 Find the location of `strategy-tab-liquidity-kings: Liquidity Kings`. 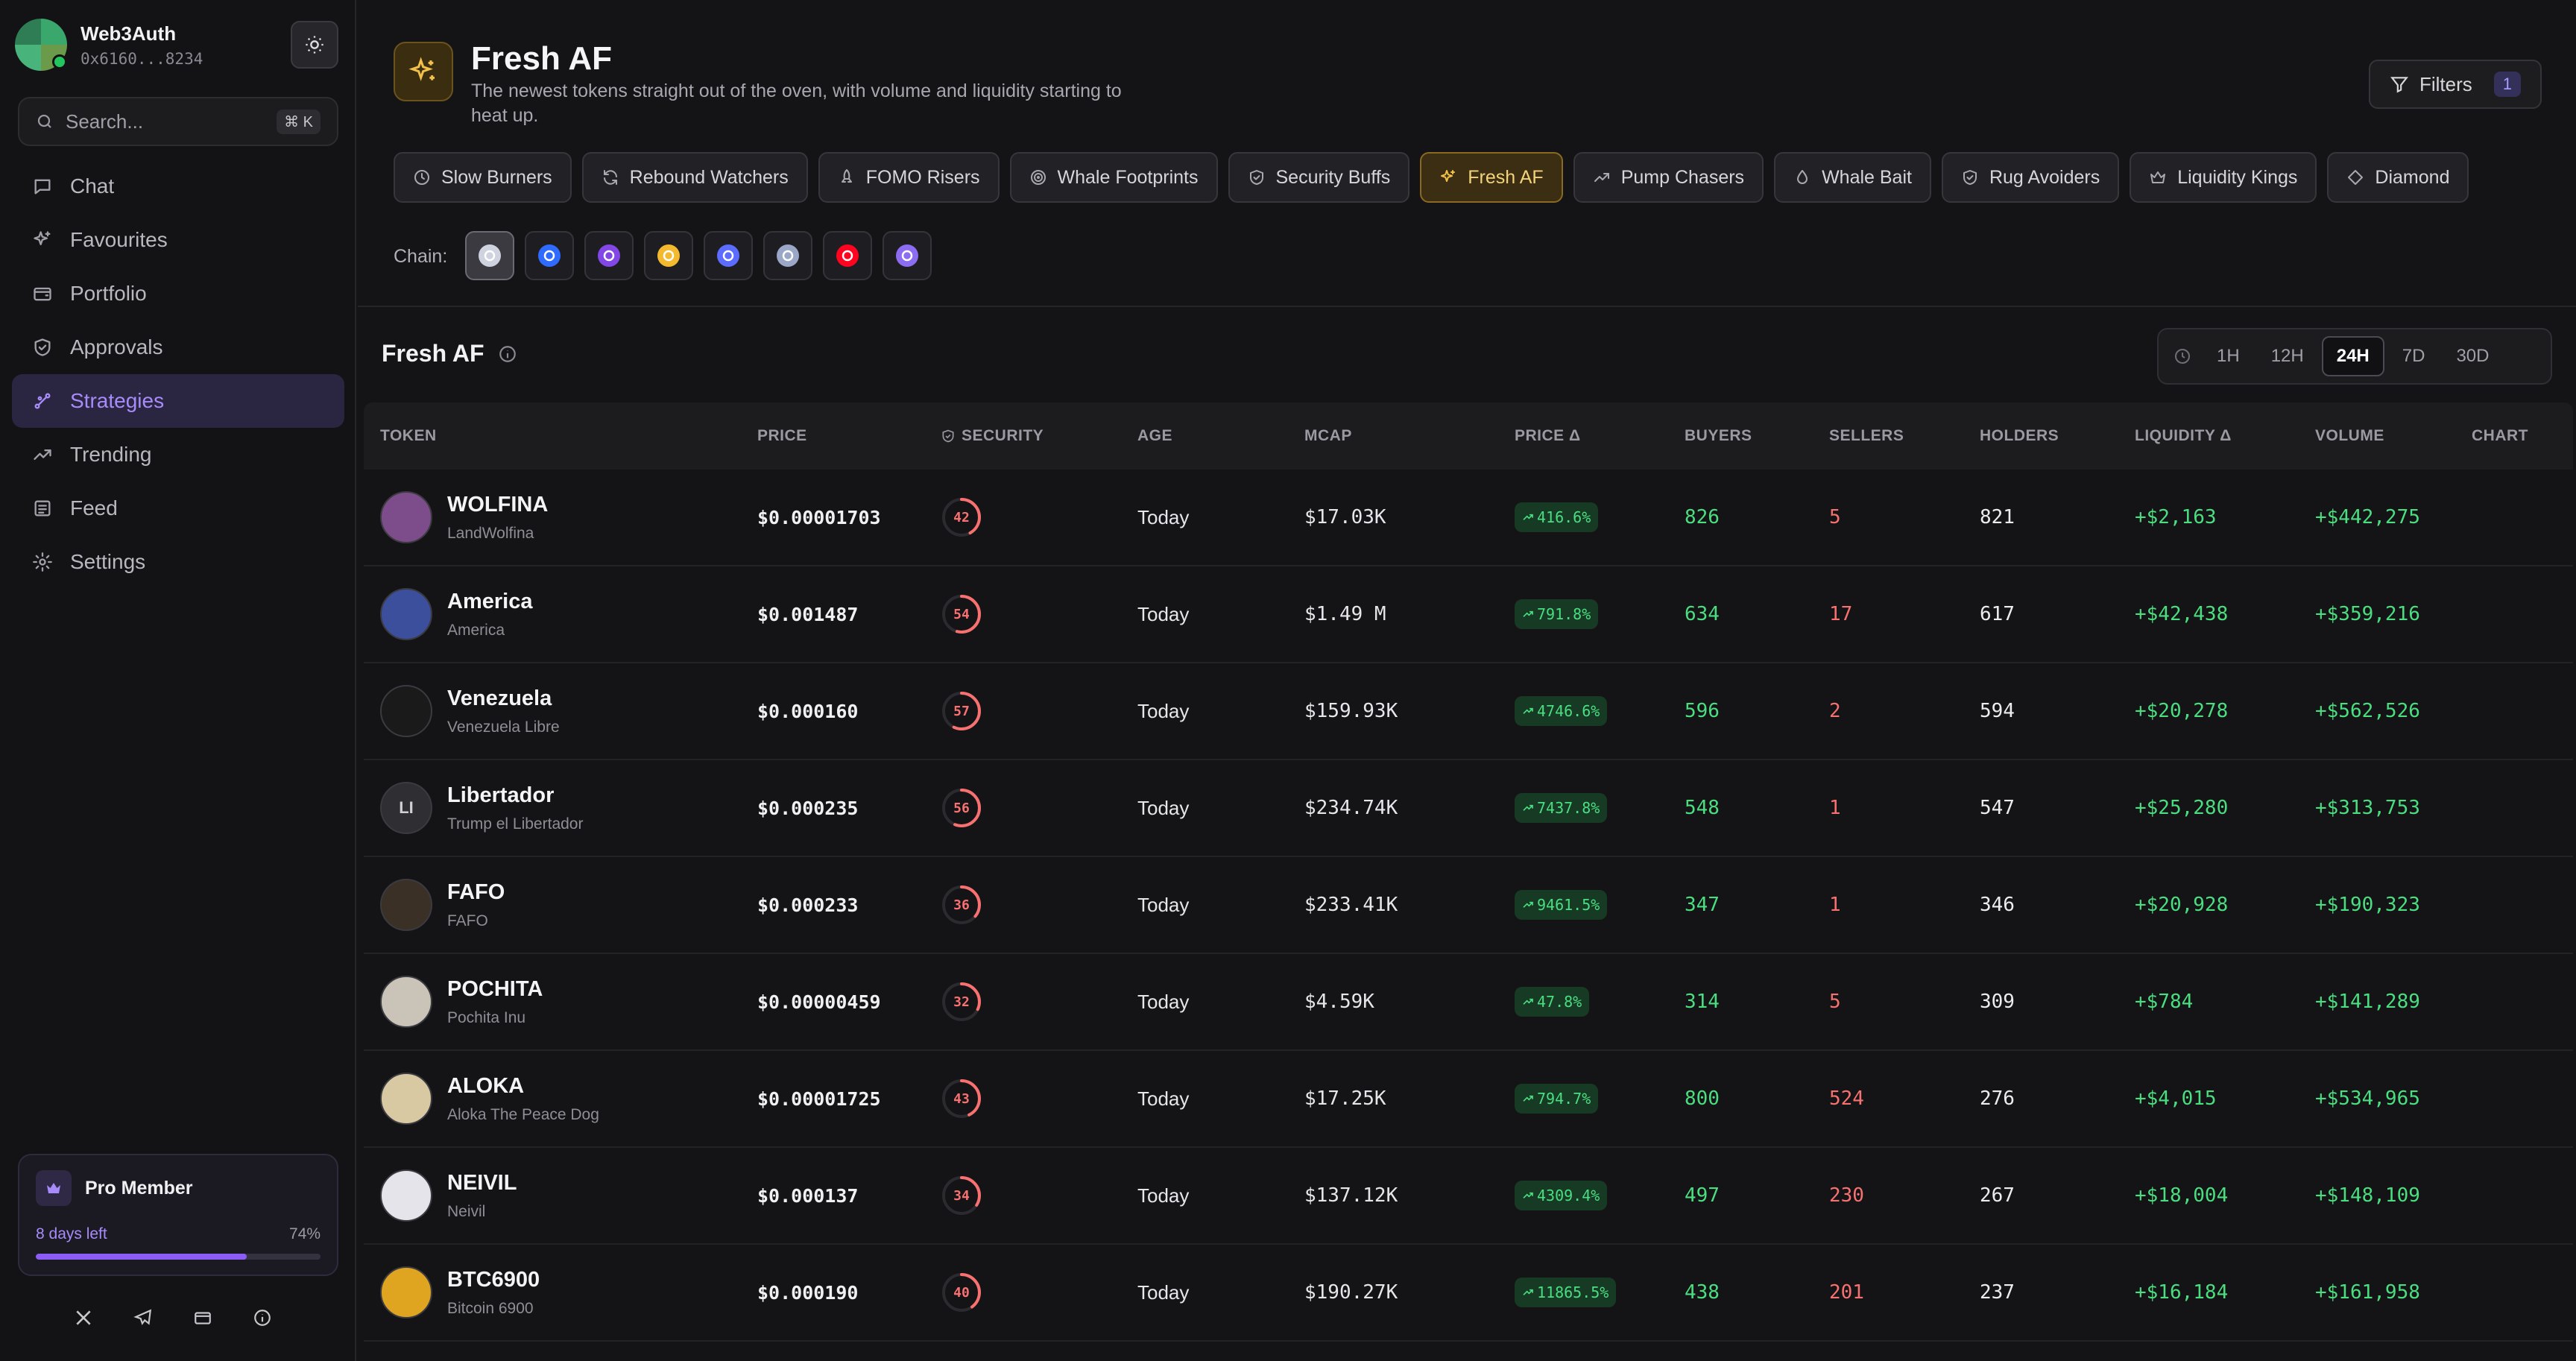

strategy-tab-liquidity-kings: Liquidity Kings is located at coordinates (2223, 178).